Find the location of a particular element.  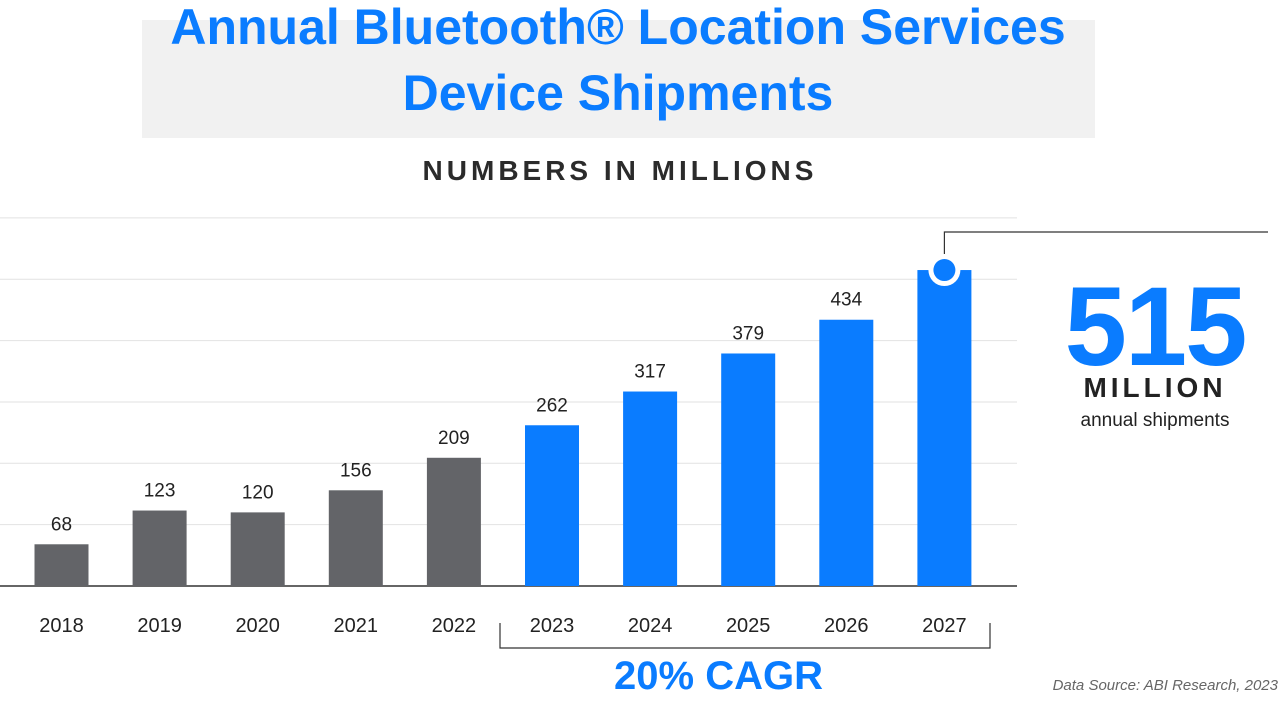

callout-unit: MILLION is located at coordinates (1155, 387).